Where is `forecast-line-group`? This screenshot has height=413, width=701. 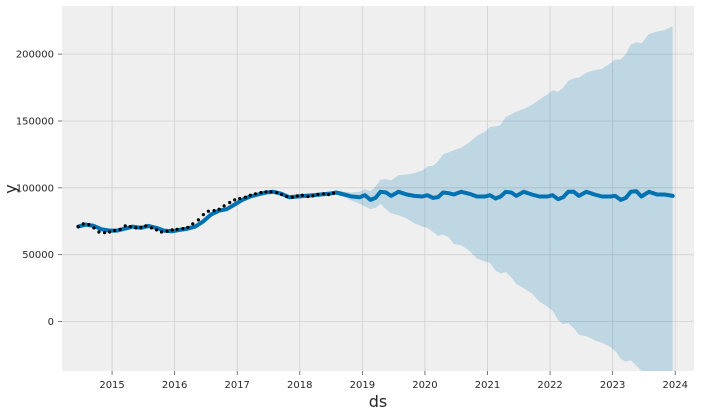
forecast-line-group is located at coordinates (375, 211).